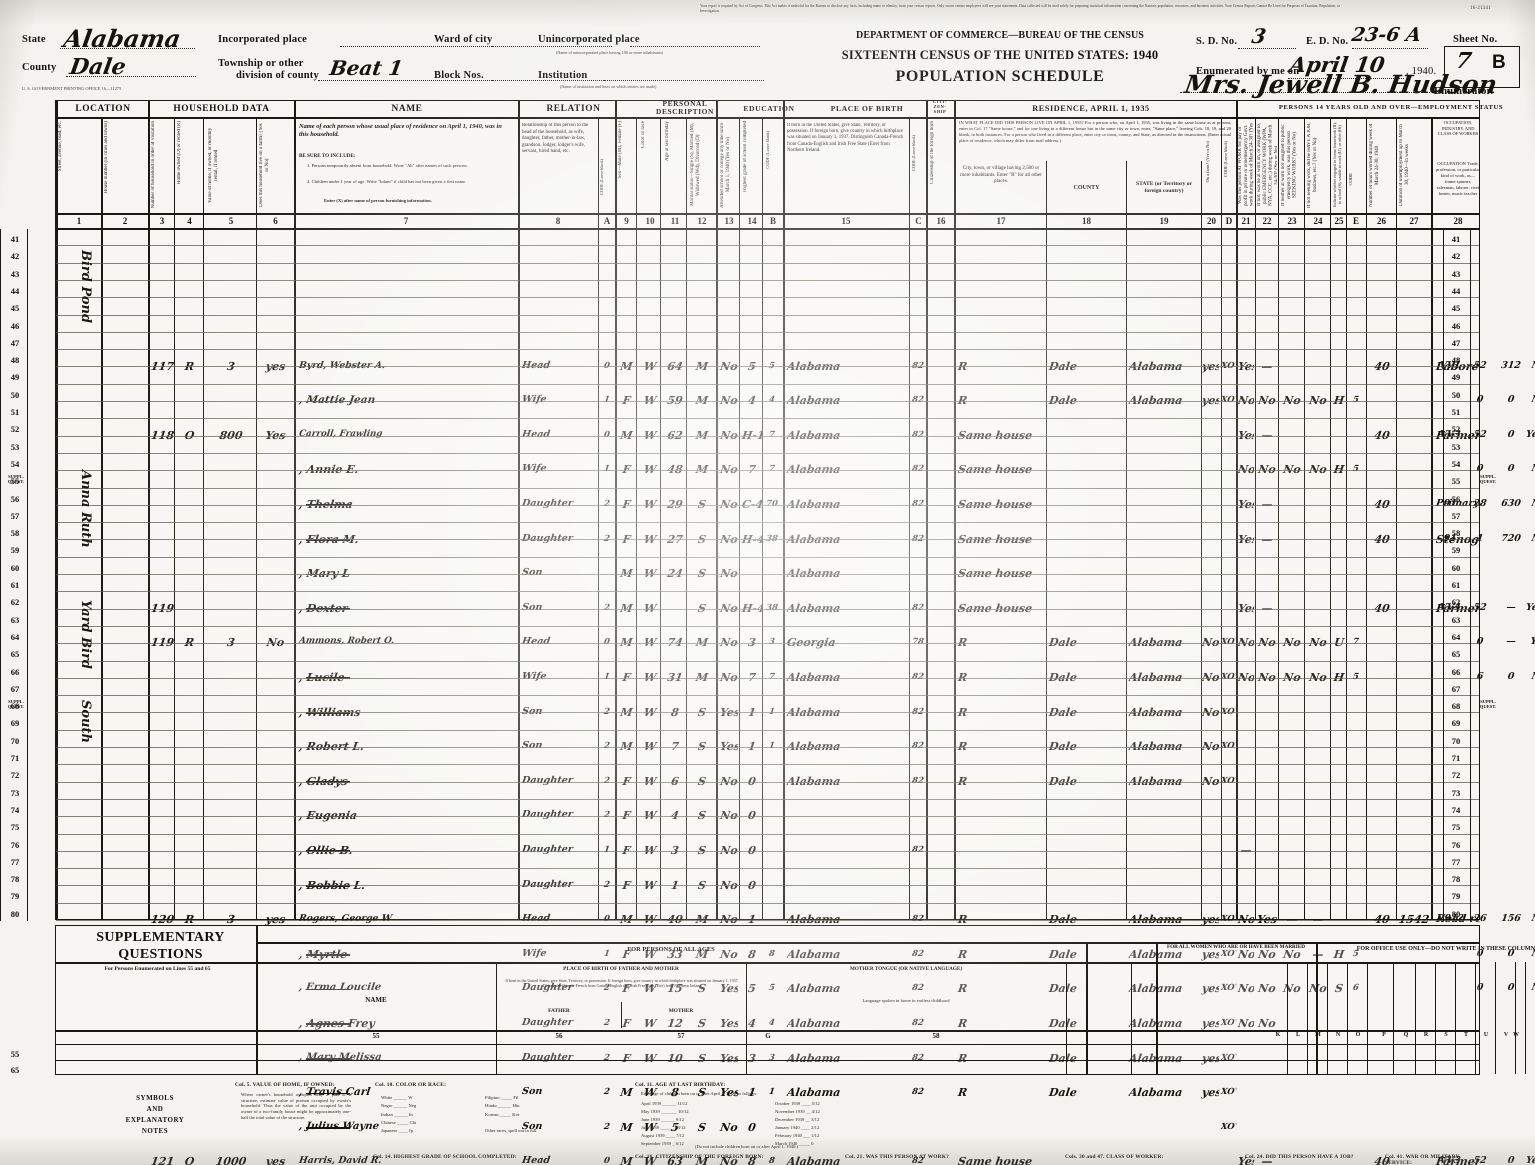 The image size is (1535, 1165). Describe the element at coordinates (767, 214) in the screenshot. I see `grid-hline-subhdr` at that location.